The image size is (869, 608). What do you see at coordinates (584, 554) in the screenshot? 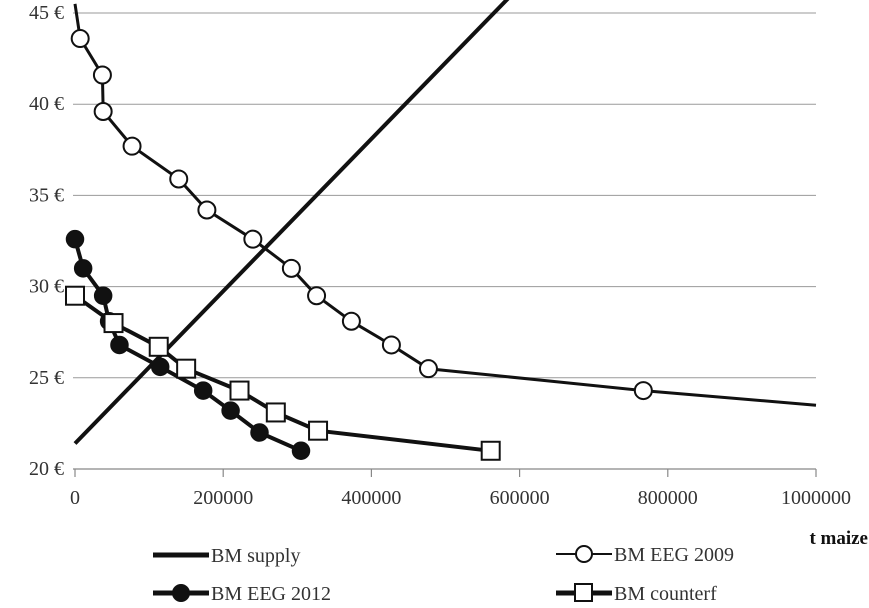
I see `legend-marker-open-circle` at bounding box center [584, 554].